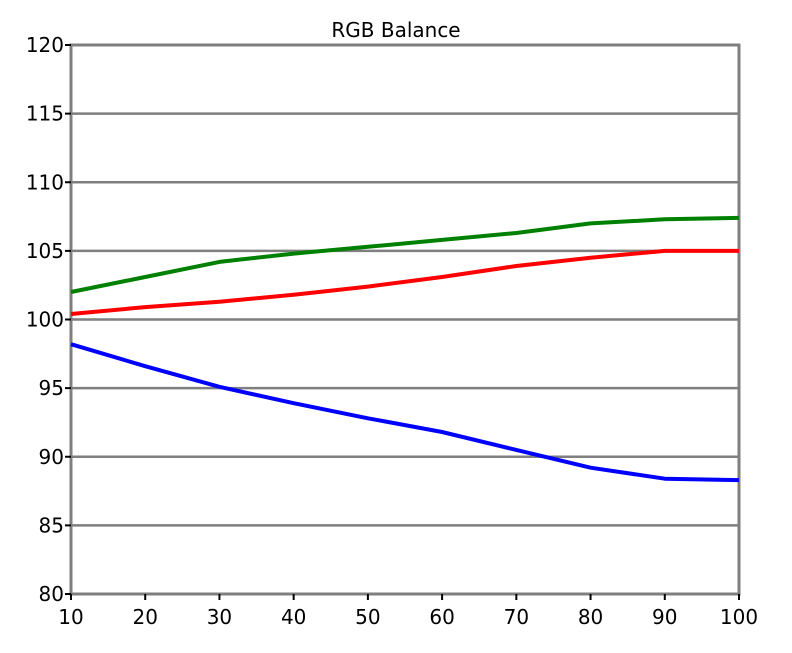  What do you see at coordinates (45, 251) in the screenshot?
I see `y-tick-label: 105` at bounding box center [45, 251].